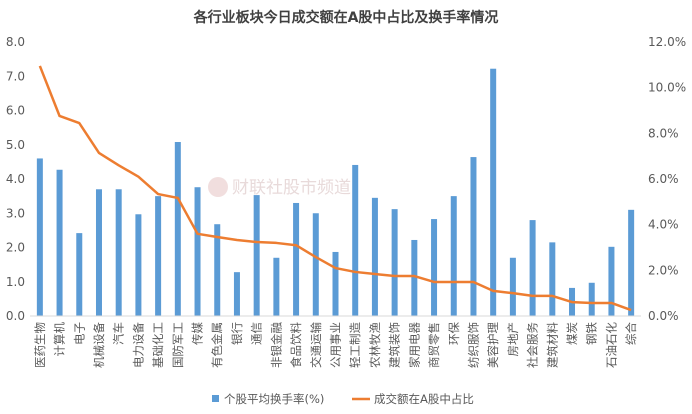 The width and height of the screenshot is (692, 414). What do you see at coordinates (346, 17) in the screenshot?
I see `chart-title: 各行业板块今日成交额在A股中占比及换手率情况` at bounding box center [346, 17].